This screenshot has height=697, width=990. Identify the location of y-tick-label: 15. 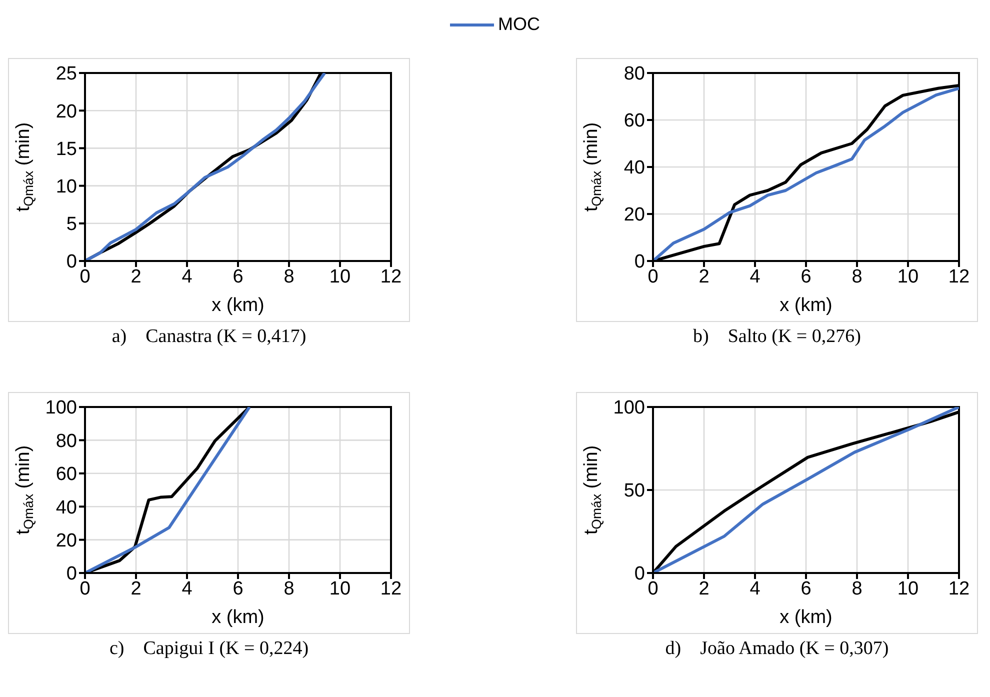
(66, 149).